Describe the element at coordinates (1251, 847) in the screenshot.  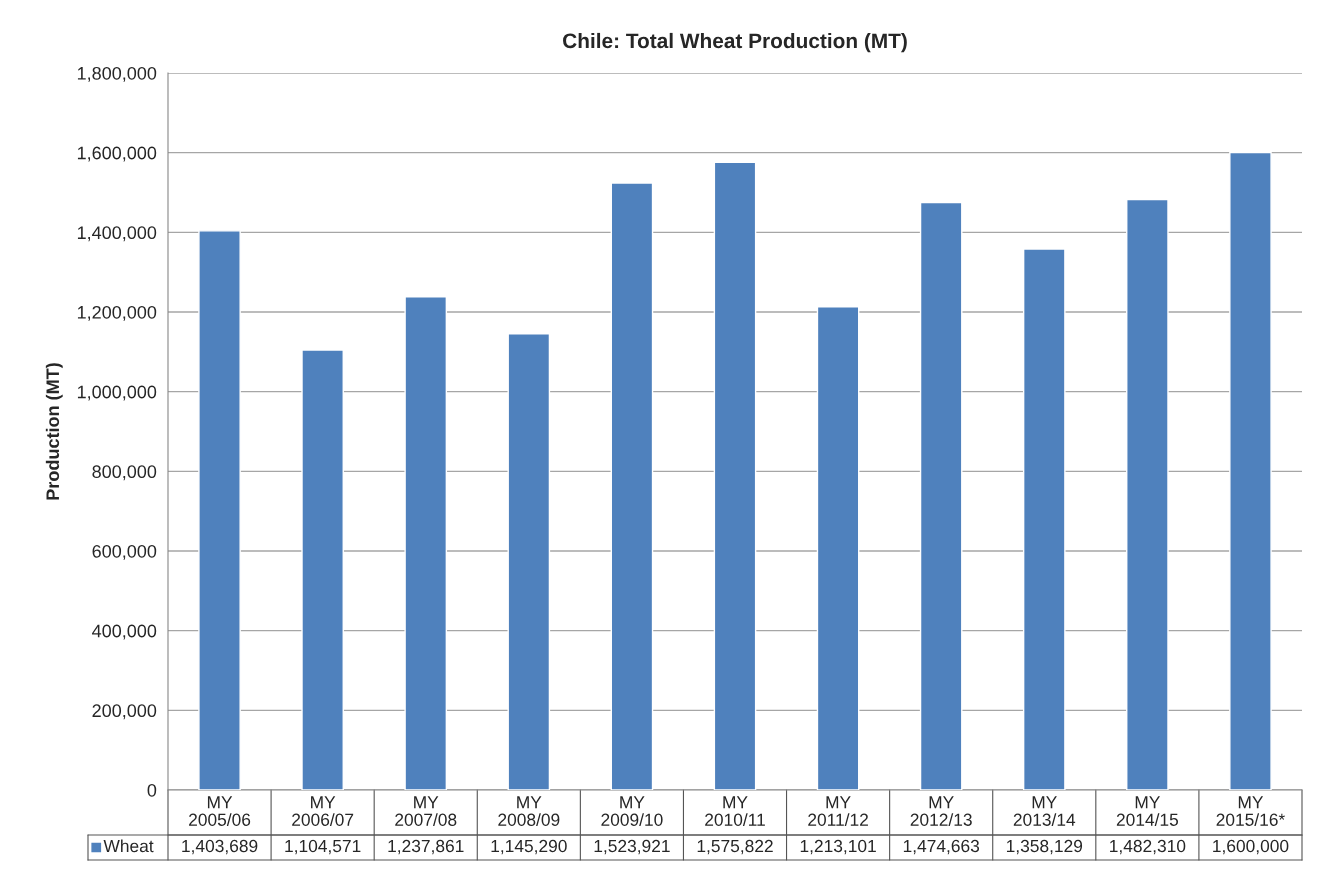
I see `data-label: 1,600,000` at that location.